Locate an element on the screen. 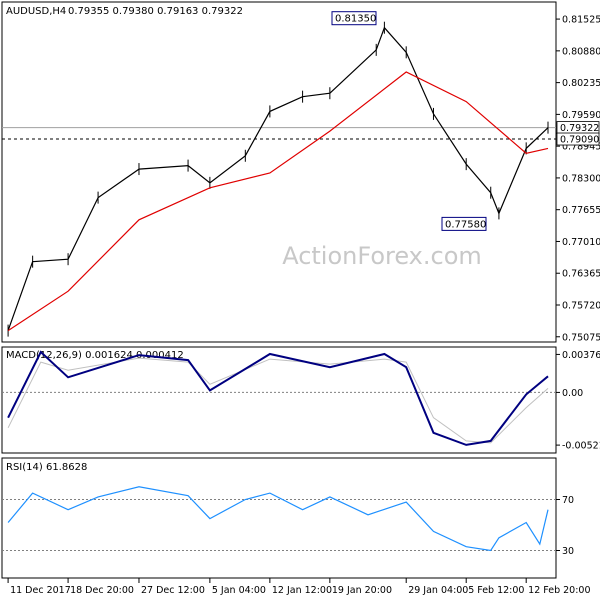 The height and width of the screenshot is (600, 600). rsi-title: RSI(14) 61.8628 is located at coordinates (46, 467).